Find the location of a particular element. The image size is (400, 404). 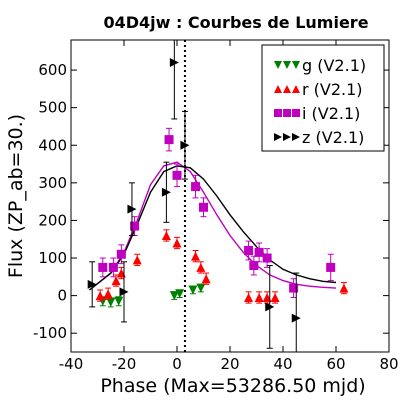

legend-entry-i: i (V2.1) is located at coordinates (317, 113).